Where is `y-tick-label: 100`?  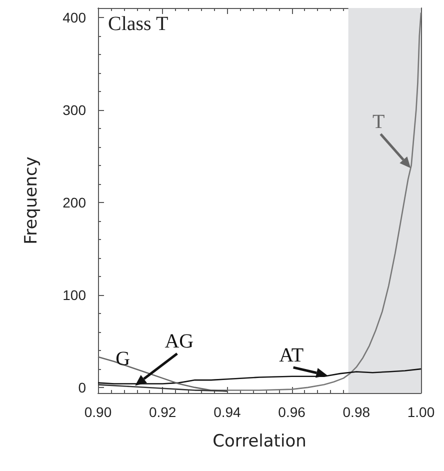 y-tick-label: 100 is located at coordinates (74, 294).